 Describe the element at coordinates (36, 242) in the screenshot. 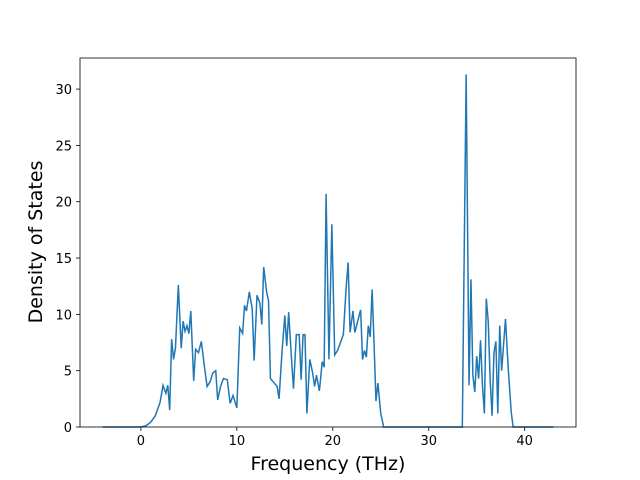

I see `y-axis-label: Density of States` at that location.